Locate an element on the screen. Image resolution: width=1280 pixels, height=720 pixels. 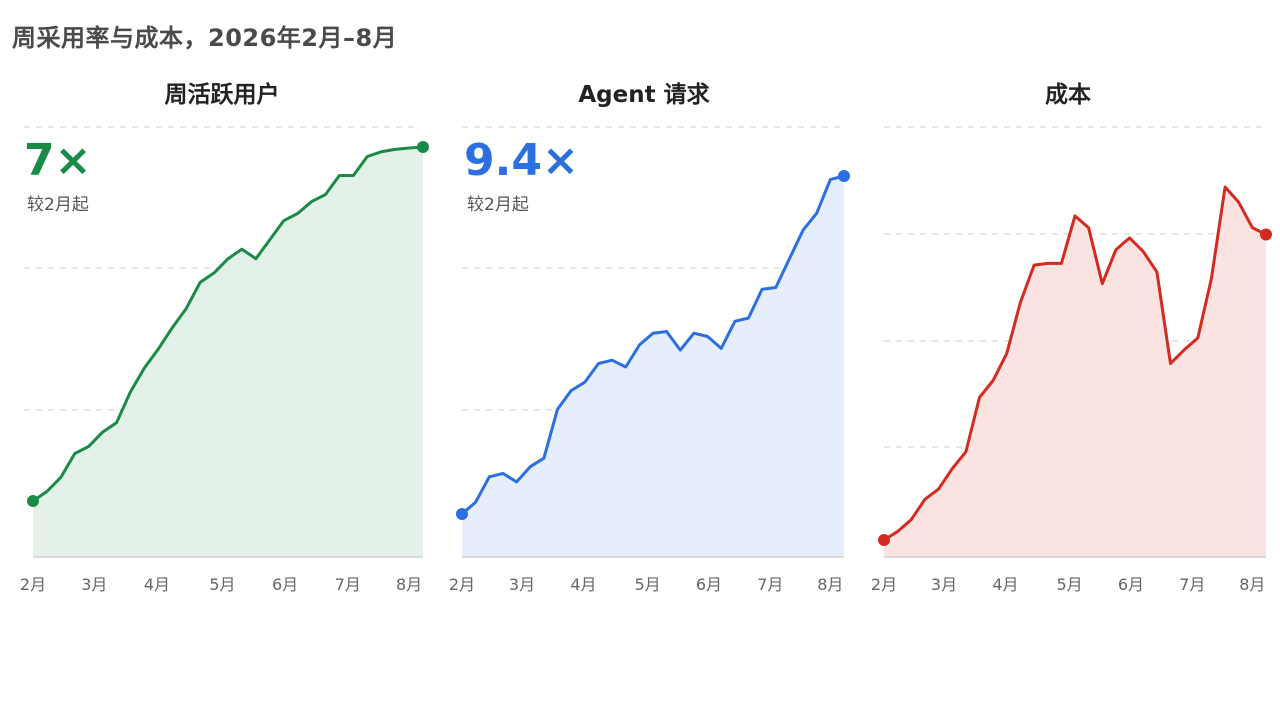
chart-title: Agent 请求 is located at coordinates (643, 95).